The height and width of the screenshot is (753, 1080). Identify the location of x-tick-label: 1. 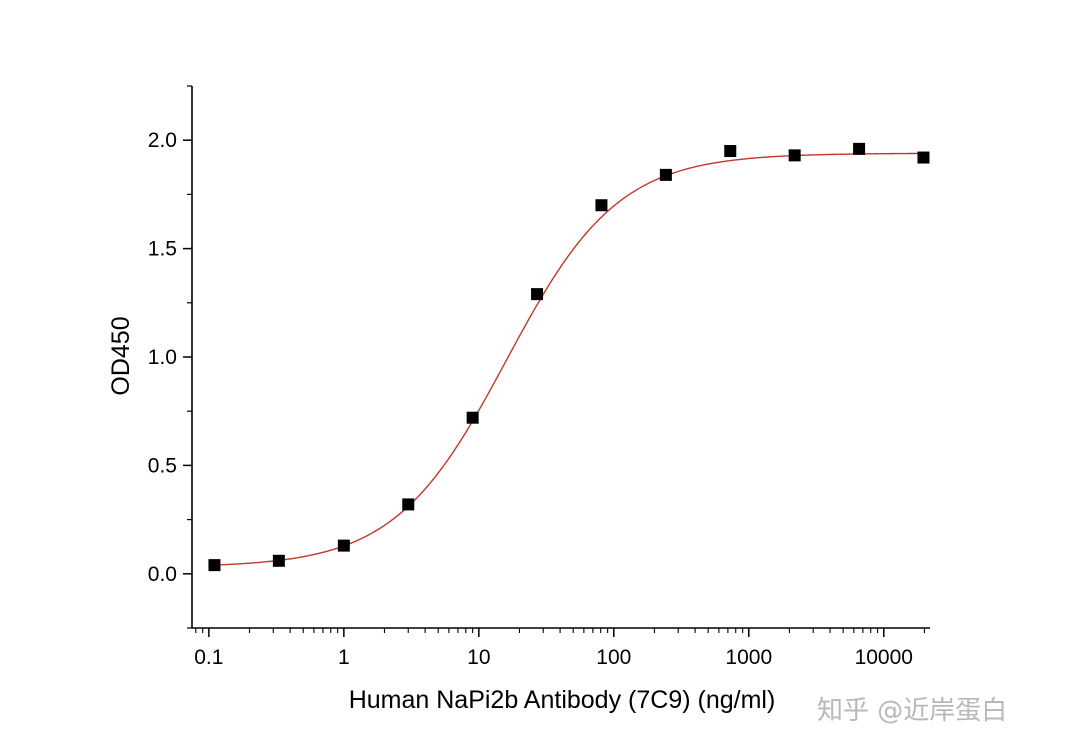
(344, 657).